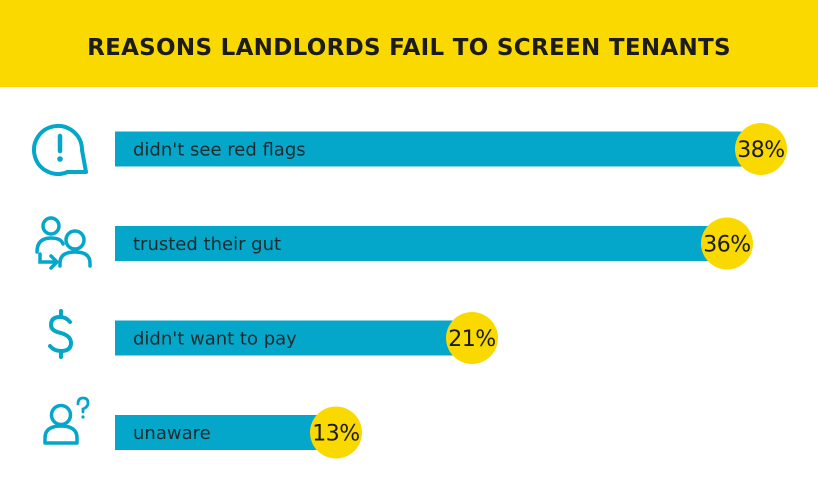  I want to click on category-label: trusted their gut, so click(207, 244).